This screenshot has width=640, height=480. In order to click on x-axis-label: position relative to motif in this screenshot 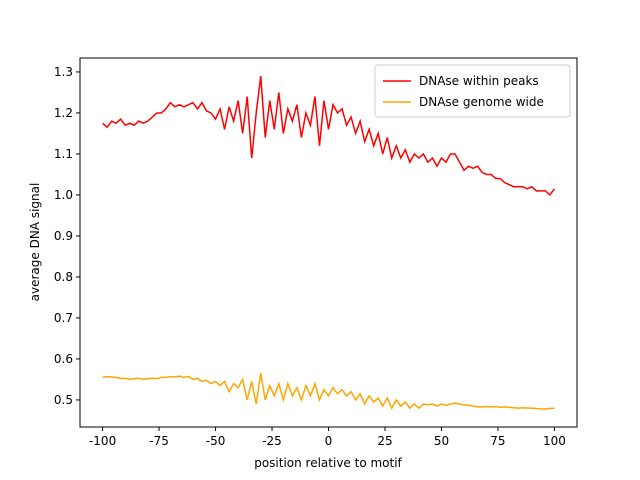, I will do `click(328, 463)`.